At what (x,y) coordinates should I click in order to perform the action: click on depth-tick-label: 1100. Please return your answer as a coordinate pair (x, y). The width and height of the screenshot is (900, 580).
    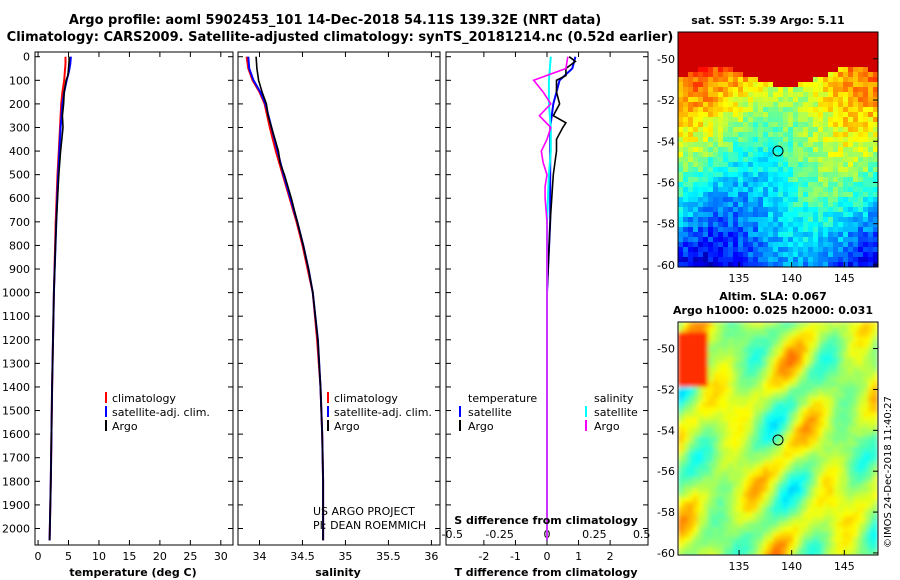
    Looking at the image, I should click on (16, 316).